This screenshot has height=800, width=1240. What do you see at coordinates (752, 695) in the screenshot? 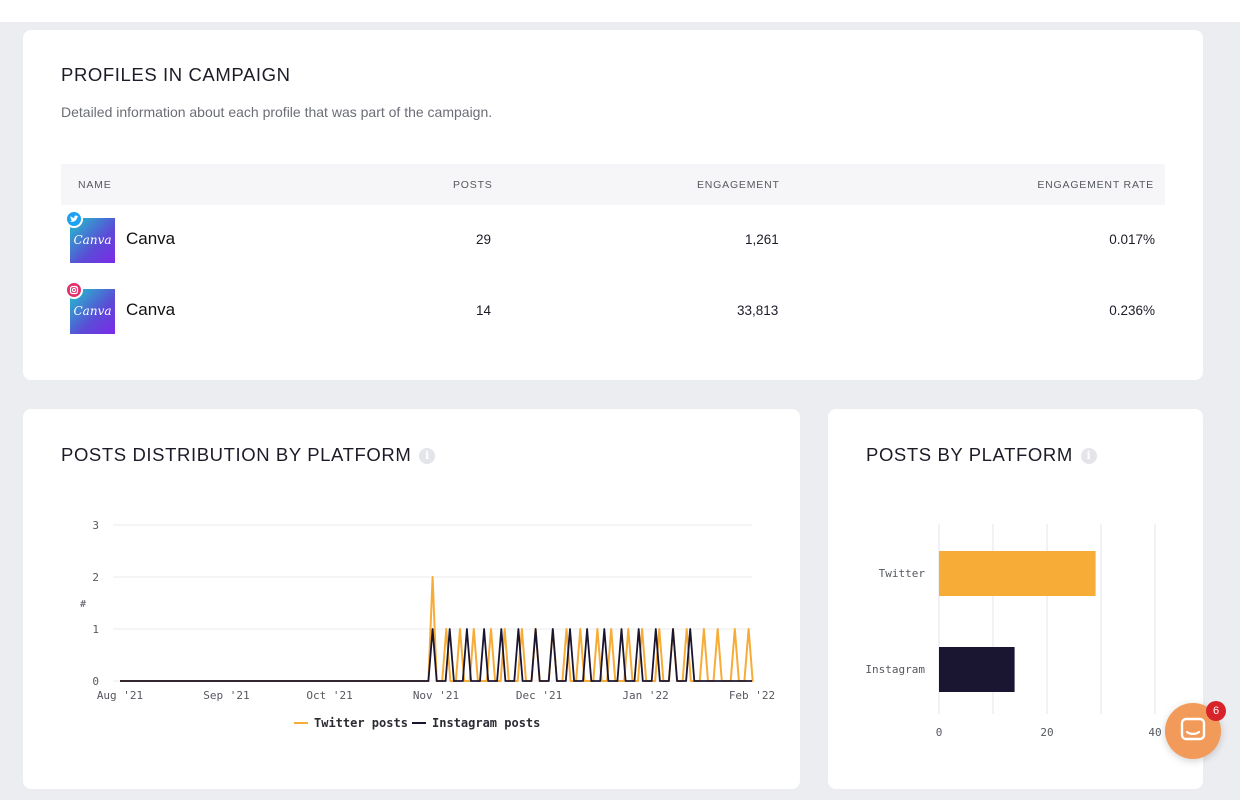
I see `x-tick-label: Feb '22` at bounding box center [752, 695].